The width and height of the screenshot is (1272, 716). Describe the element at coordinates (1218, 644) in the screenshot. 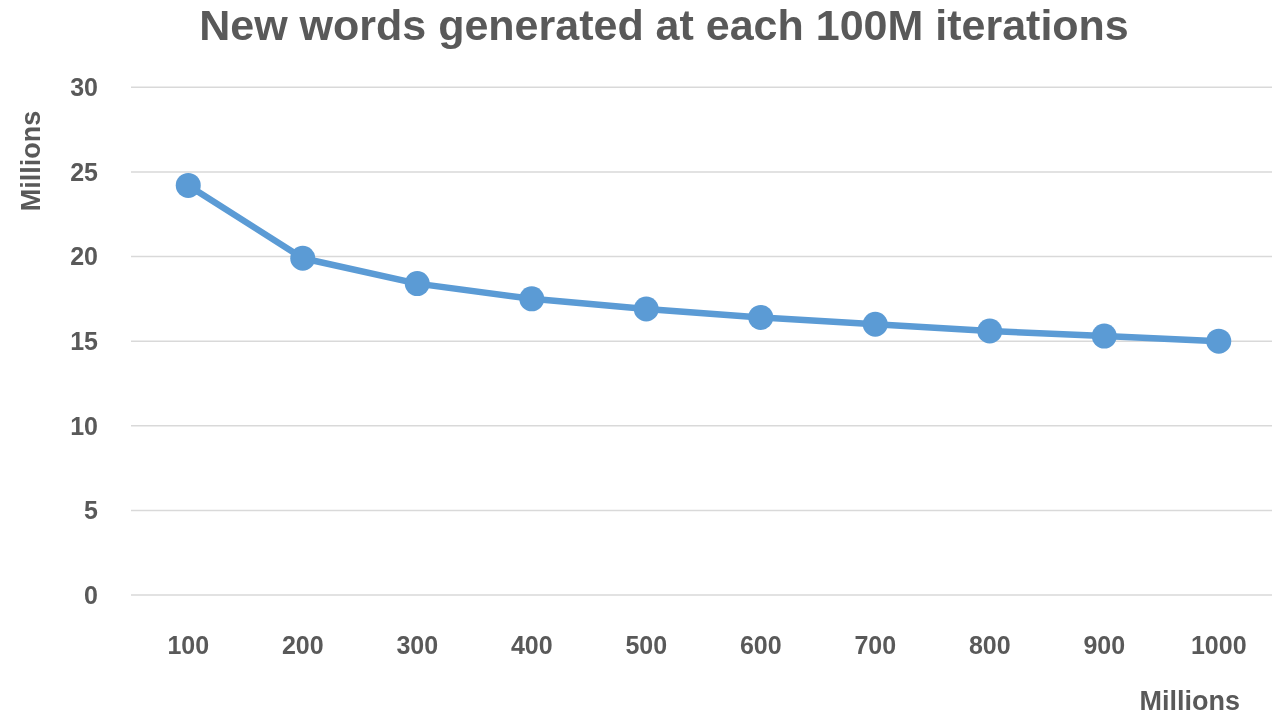

I see `x-tick-label: 1000` at that location.